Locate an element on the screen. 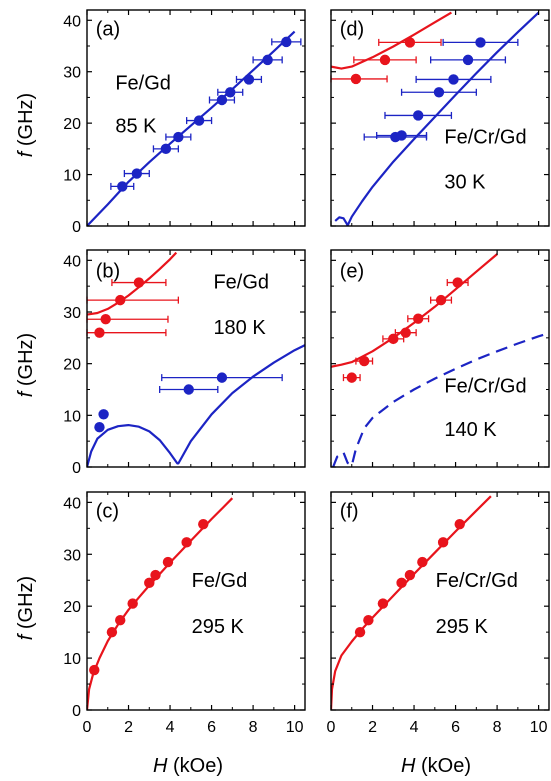 This screenshot has width=551, height=781. panel-label: (e) is located at coordinates (352, 272).